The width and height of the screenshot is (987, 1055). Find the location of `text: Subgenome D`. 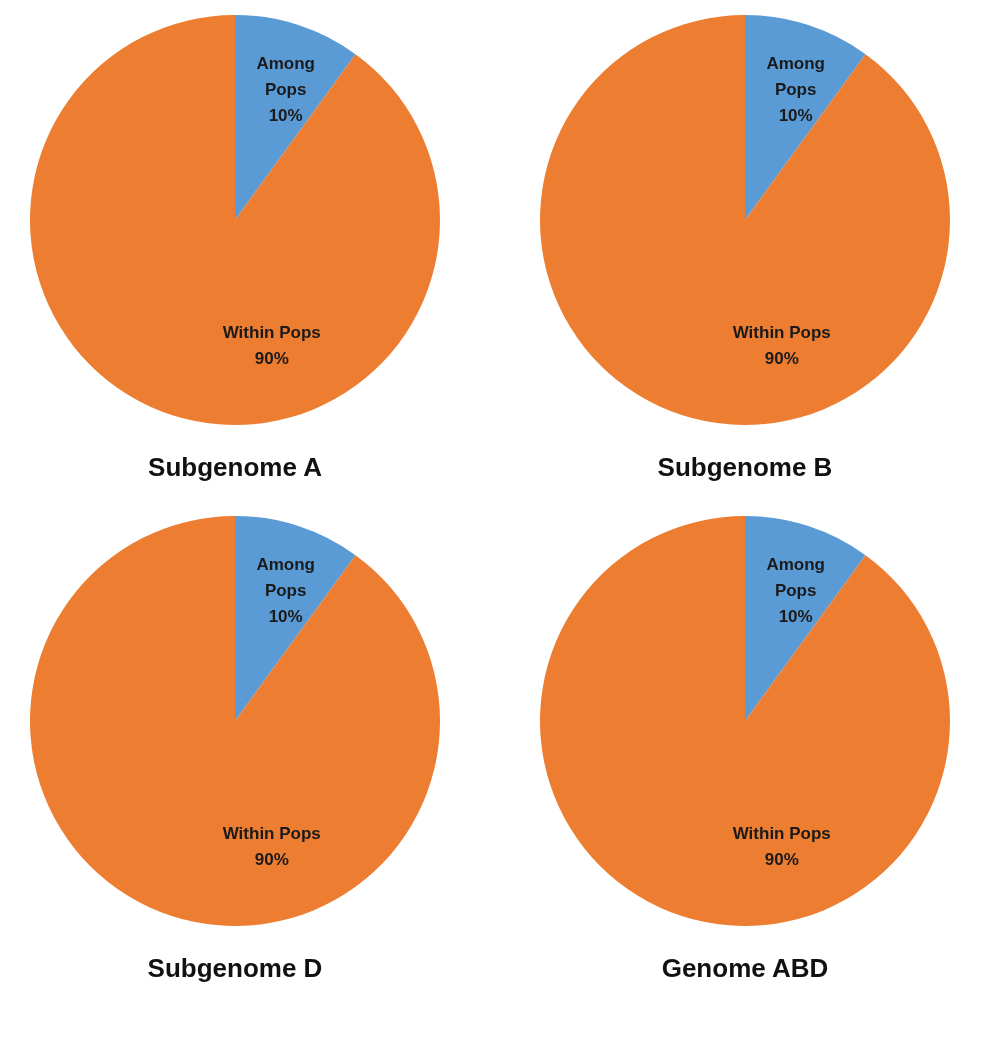

text: Subgenome D is located at coordinates (235, 968).